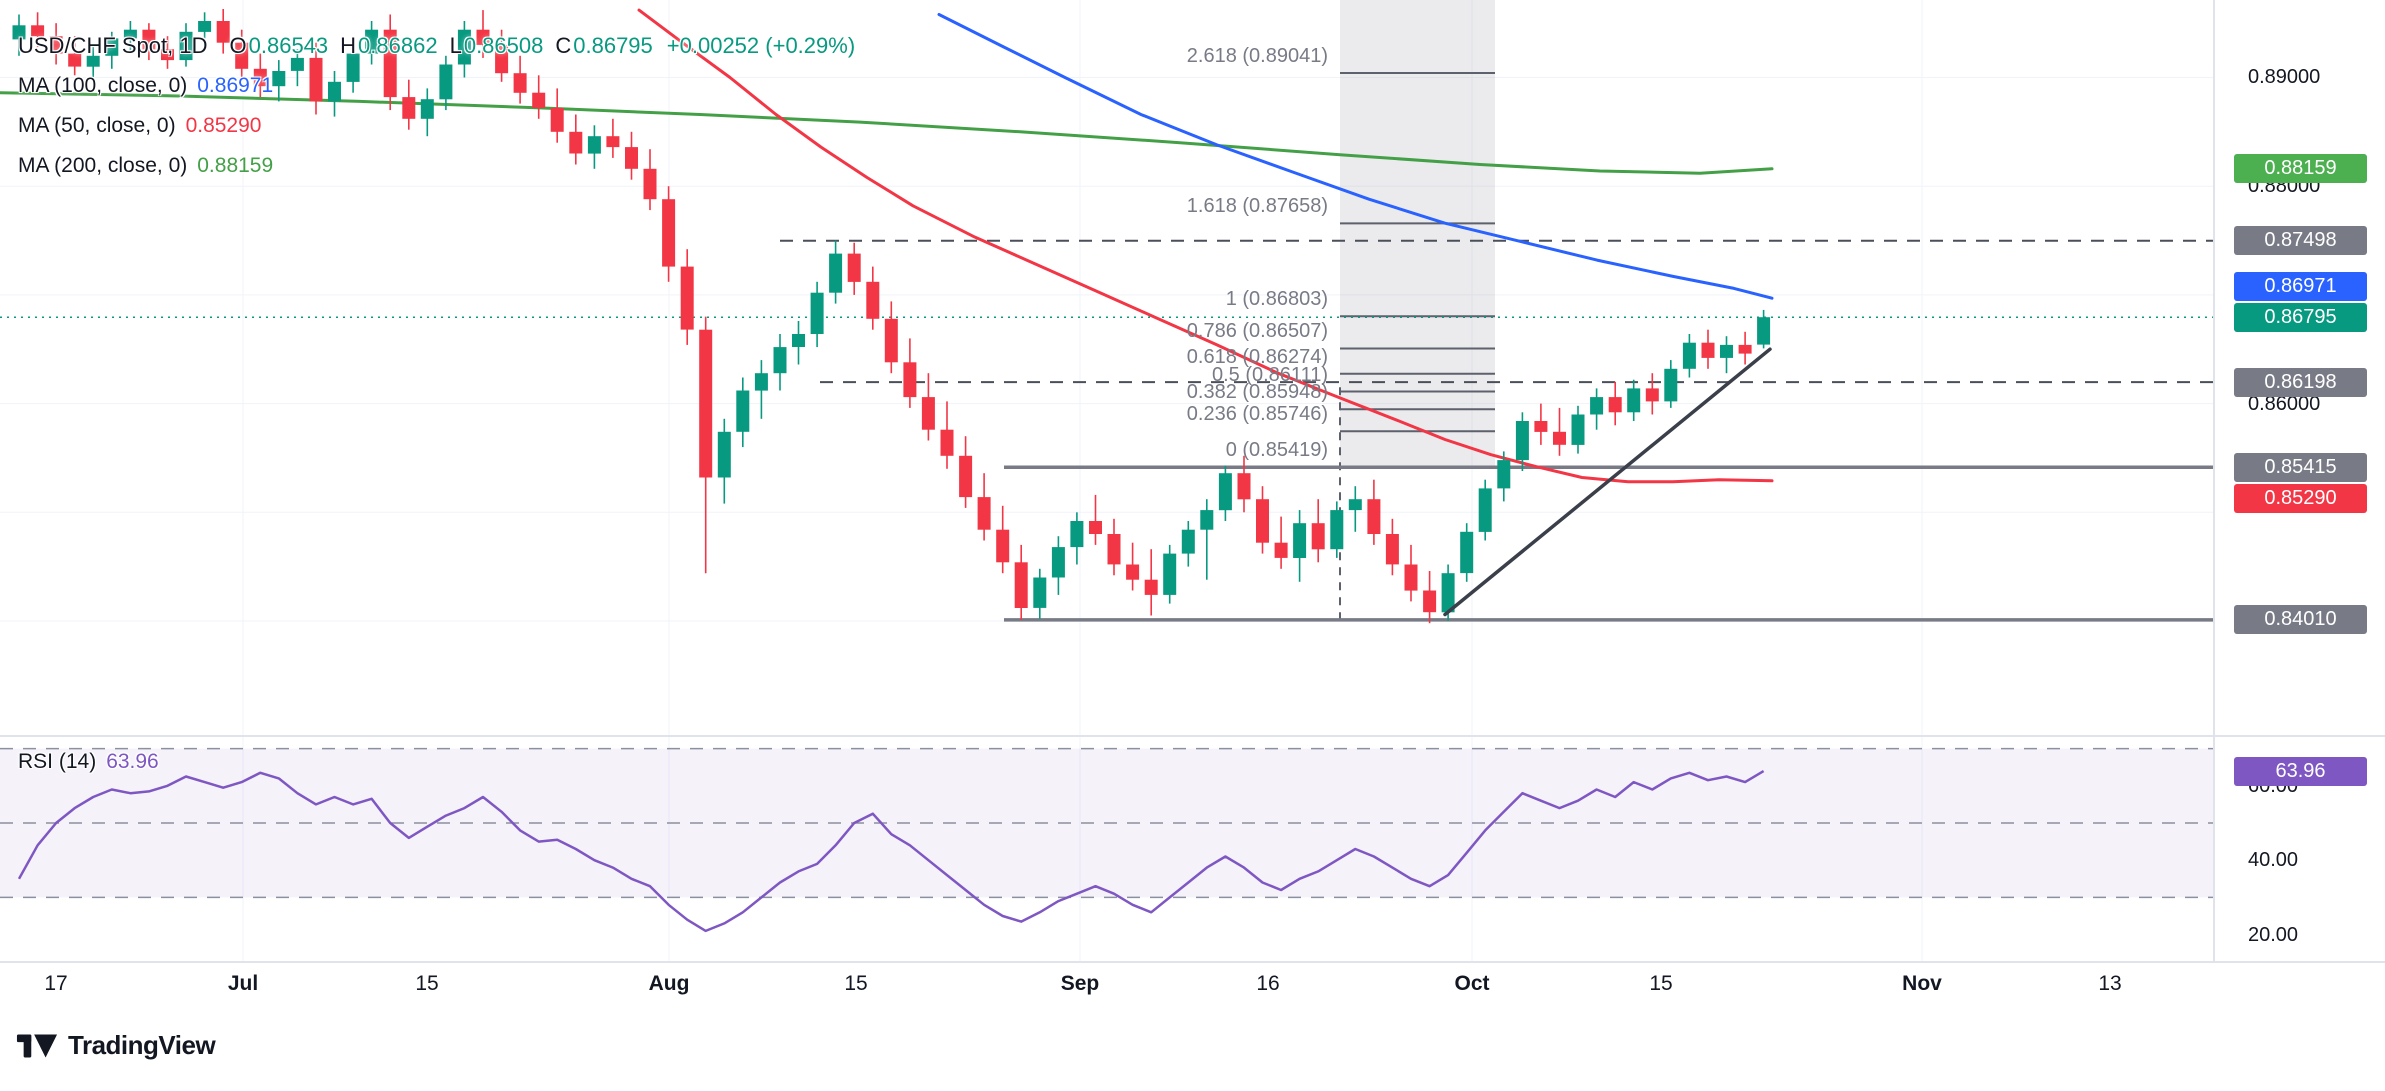 The image size is (2385, 1091). I want to click on ma50-label: MA (50, close, 0), so click(97, 125).